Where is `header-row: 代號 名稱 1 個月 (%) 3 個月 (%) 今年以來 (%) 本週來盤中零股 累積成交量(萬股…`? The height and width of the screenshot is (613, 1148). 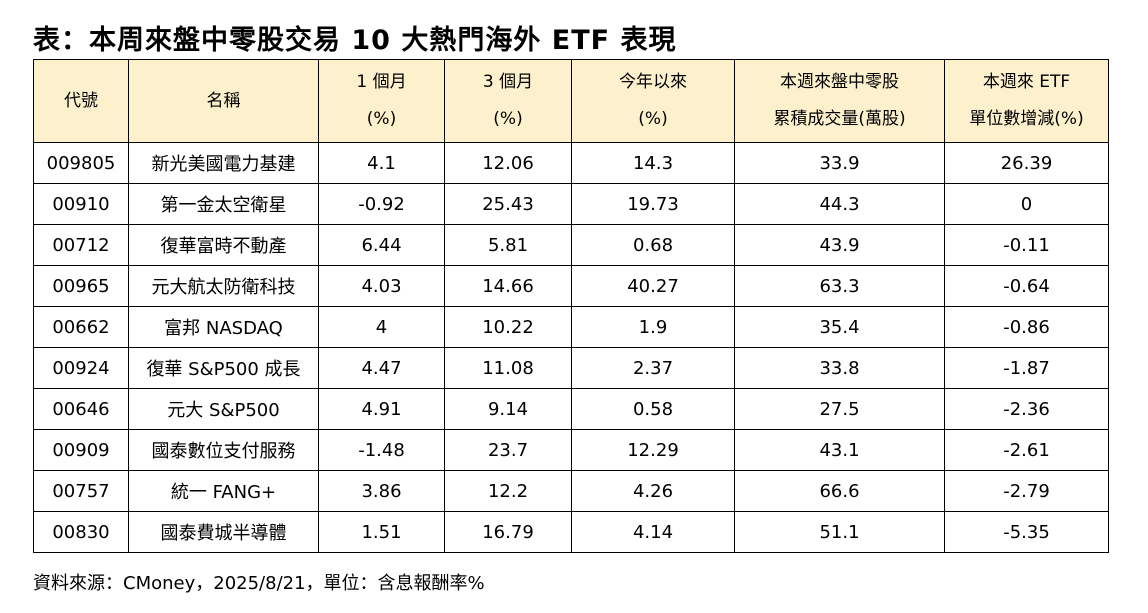
header-row: 代號 名稱 1 個月 (%) 3 個月 (%) 今年以來 (%) 本週來盤中零股 累積成交量(萬股… is located at coordinates (571, 101).